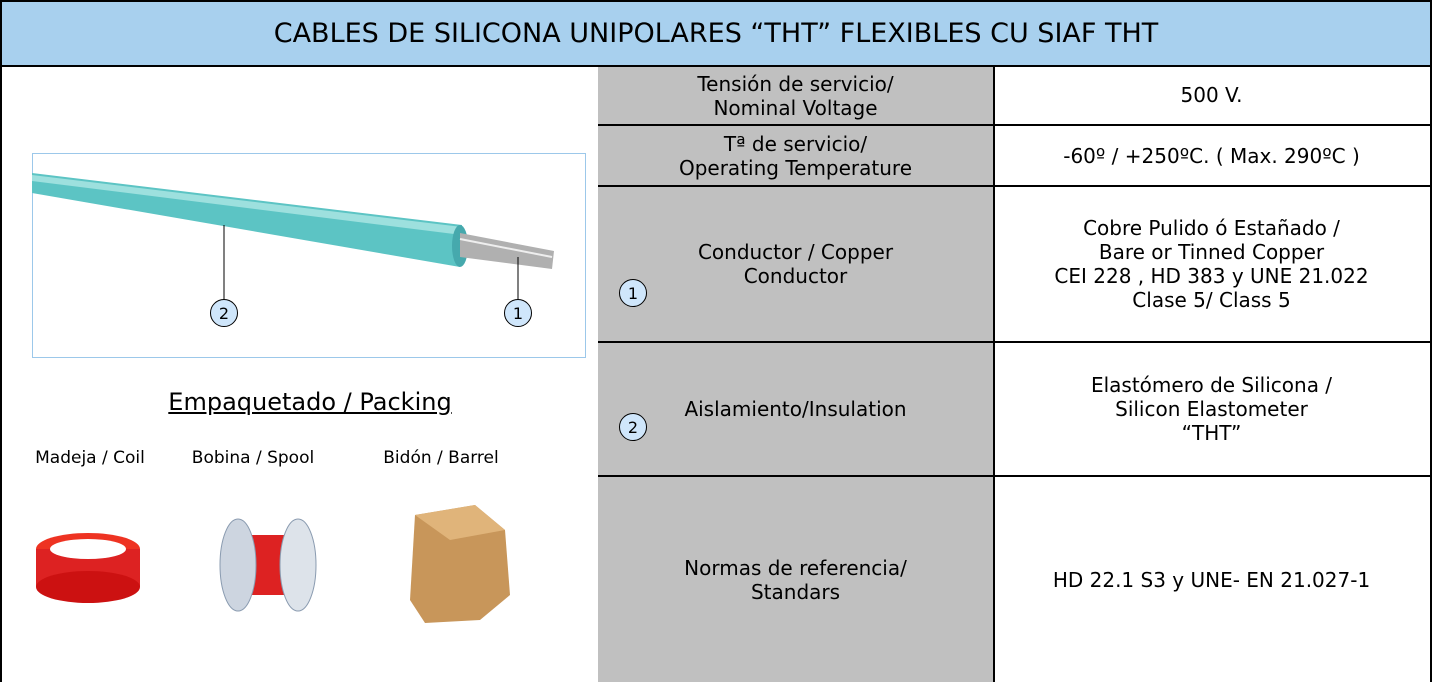 The height and width of the screenshot is (682, 1432). Describe the element at coordinates (795, 591) in the screenshot. I see `label-line: Standars` at that location.